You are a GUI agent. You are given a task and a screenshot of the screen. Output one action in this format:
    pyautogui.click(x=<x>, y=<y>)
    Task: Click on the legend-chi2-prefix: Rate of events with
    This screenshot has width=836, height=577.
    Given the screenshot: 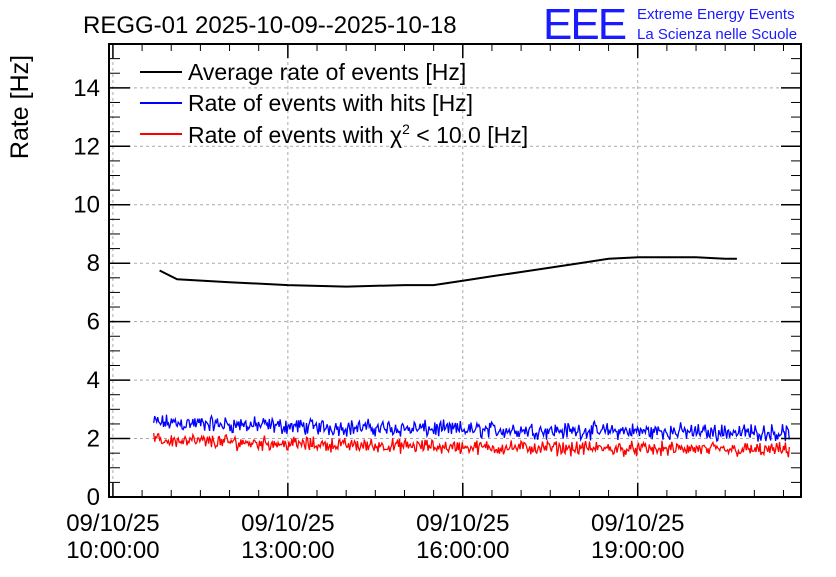 What is the action you would take?
    pyautogui.click(x=289, y=135)
    